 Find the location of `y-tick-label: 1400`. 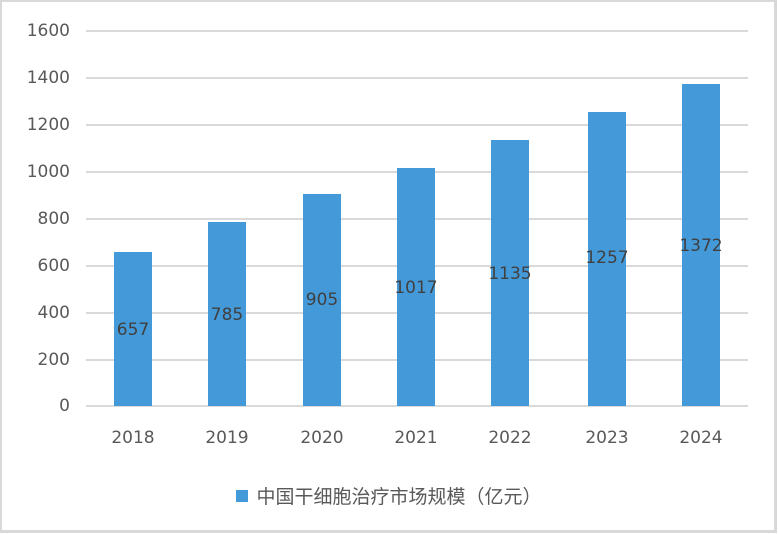

y-tick-label: 1400 is located at coordinates (48, 78).